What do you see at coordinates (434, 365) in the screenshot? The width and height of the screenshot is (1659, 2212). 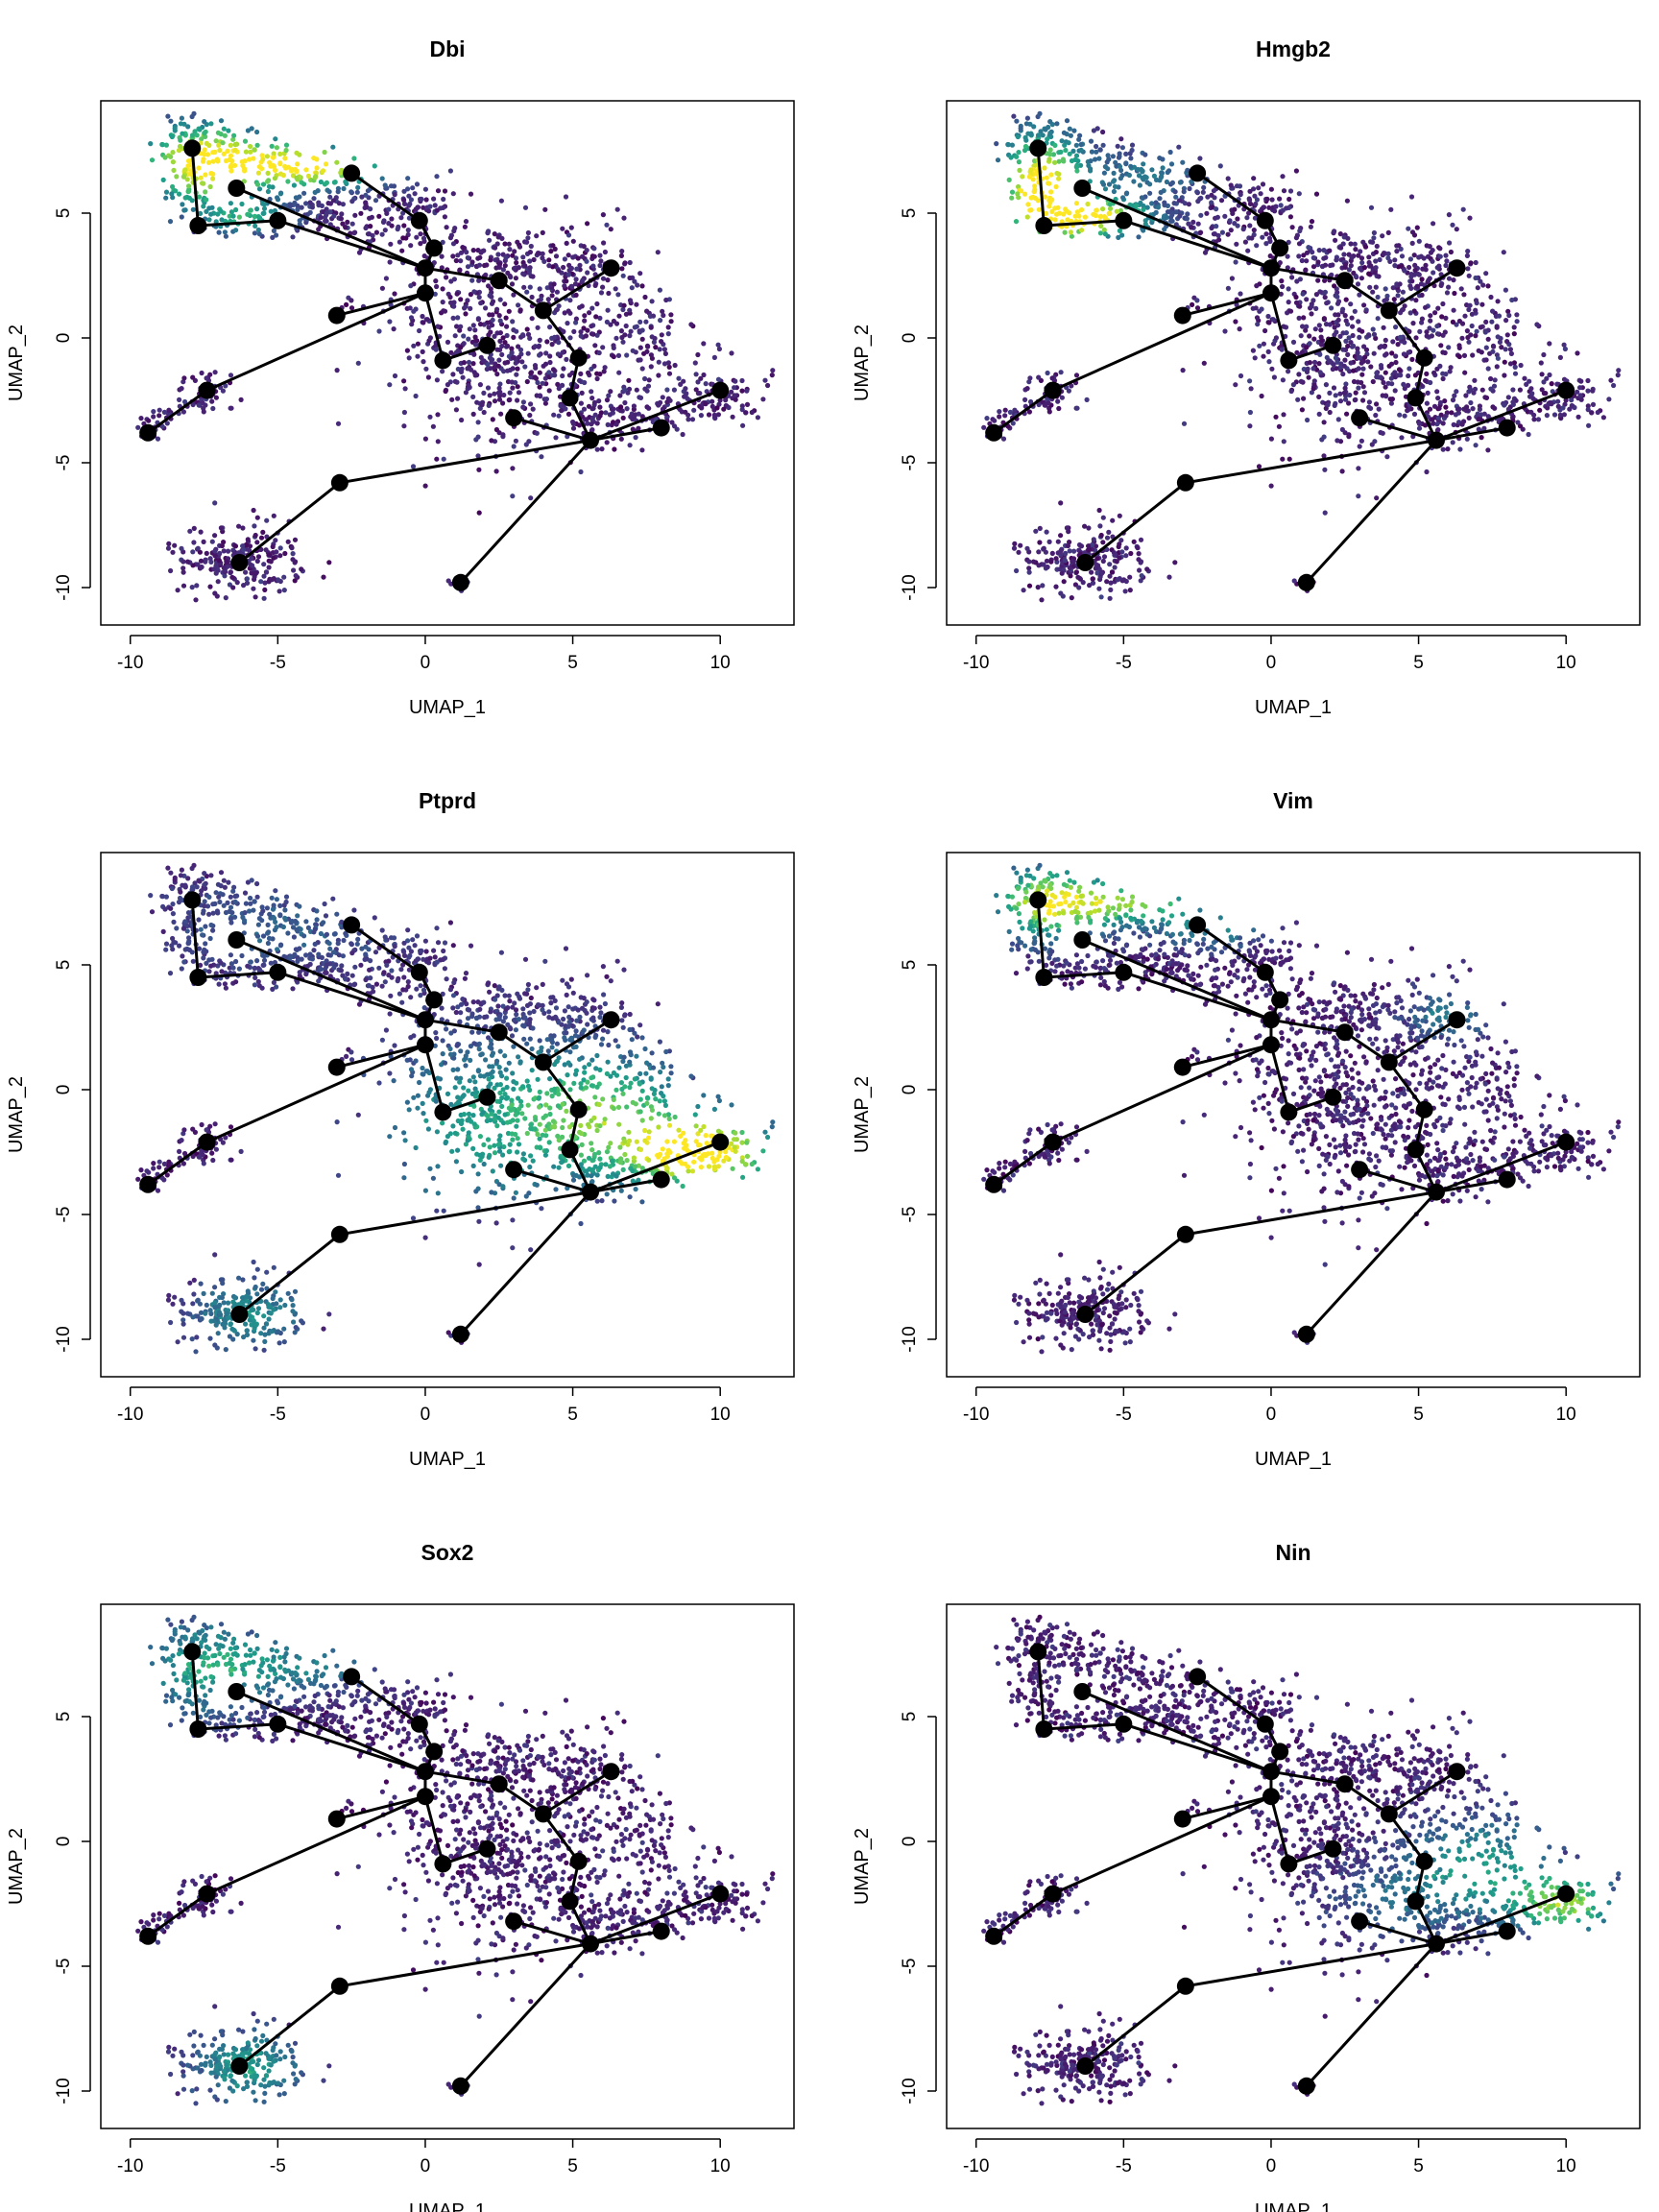 I see `trajectory` at bounding box center [434, 365].